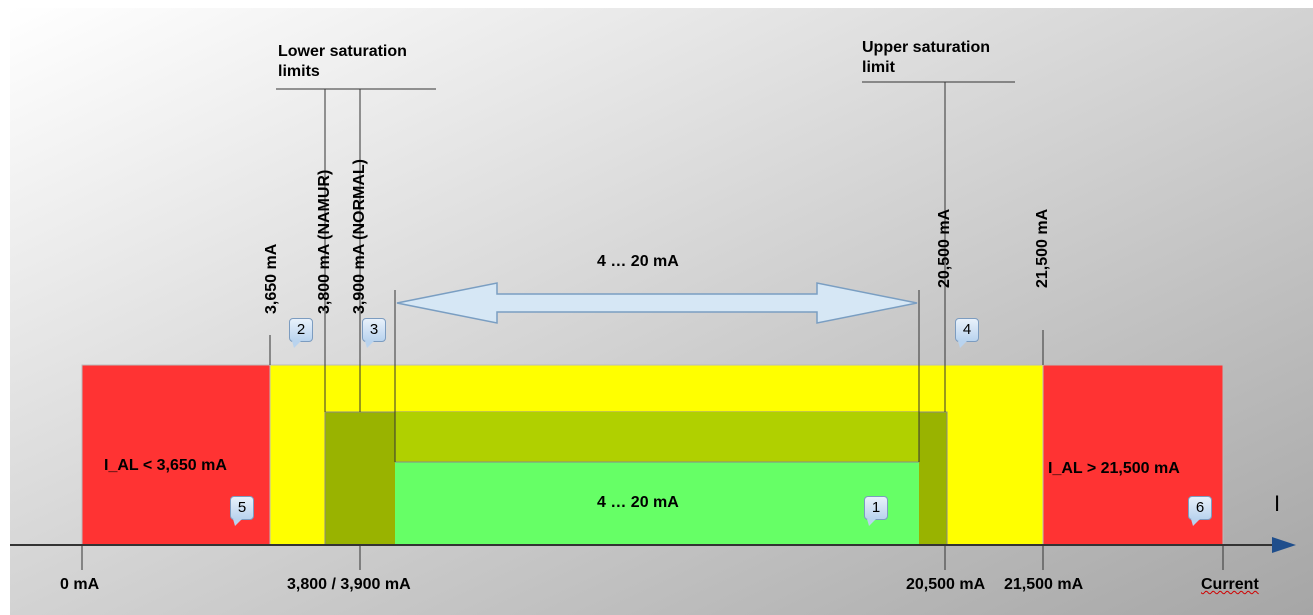 The width and height of the screenshot is (1313, 615). I want to click on tick-label-21500: 21,500 mA, so click(1044, 584).